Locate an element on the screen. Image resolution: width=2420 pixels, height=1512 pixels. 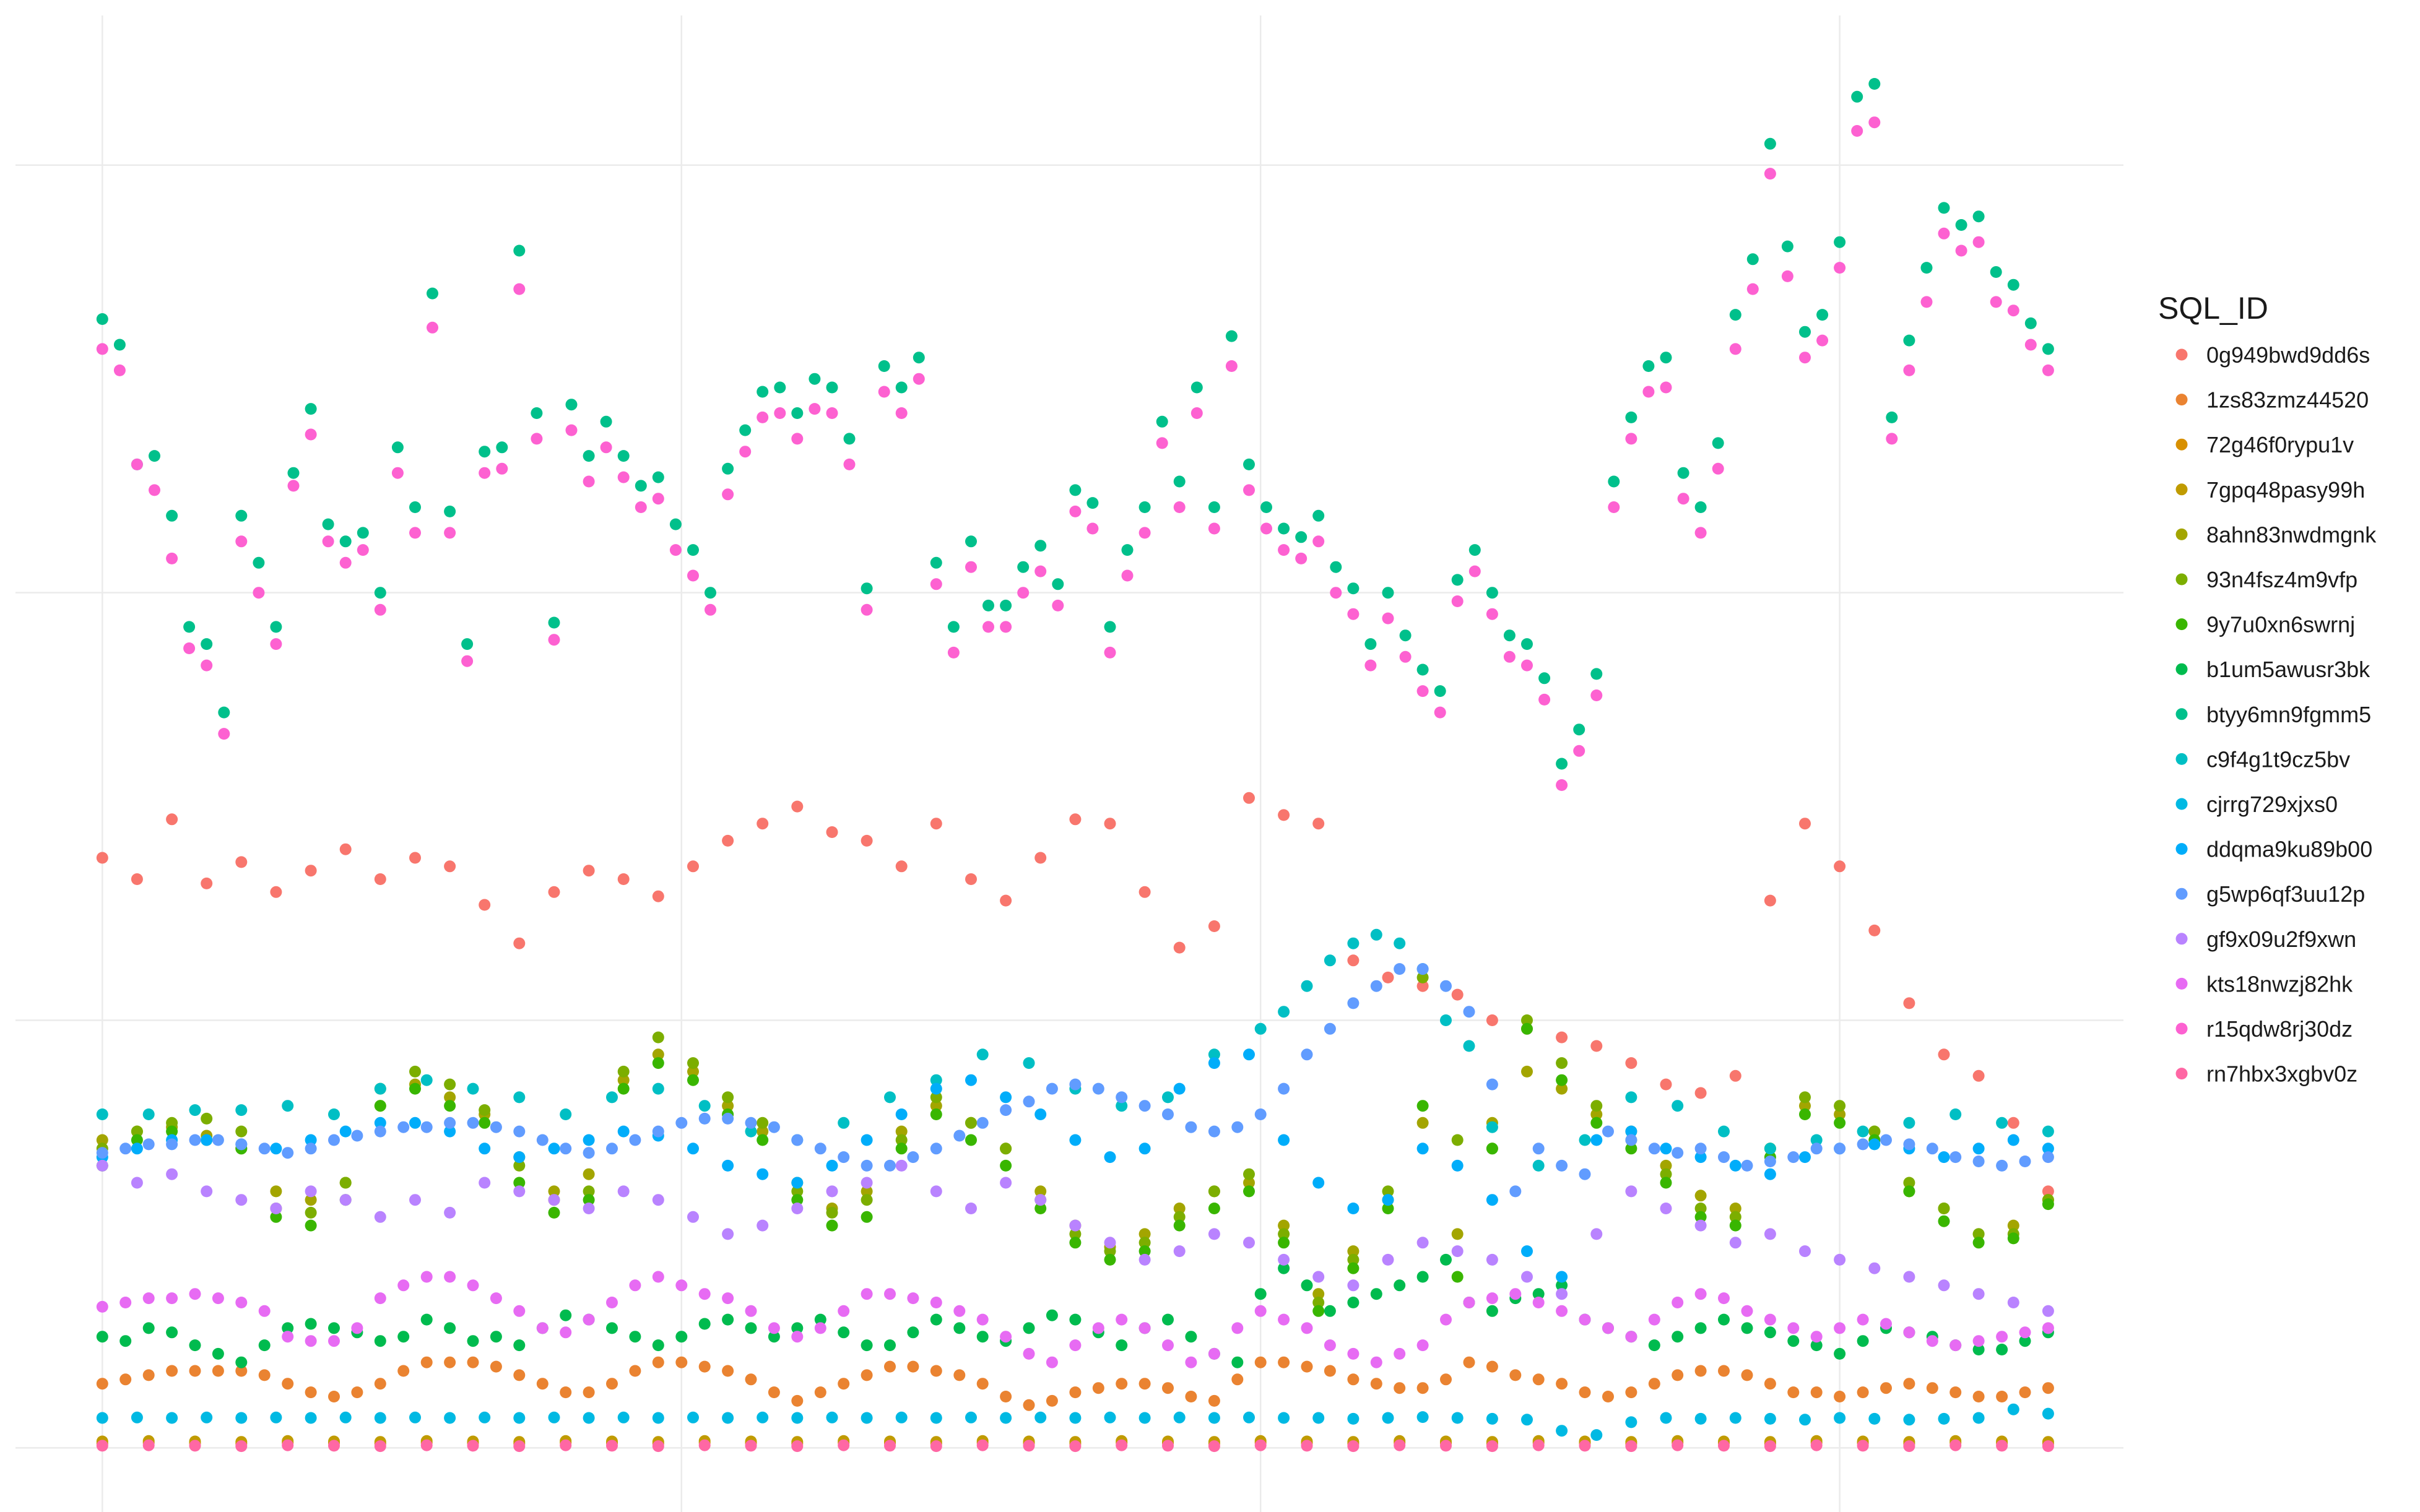
legend-item: 0g949bwd9dd6s is located at coordinates (2272, 355).